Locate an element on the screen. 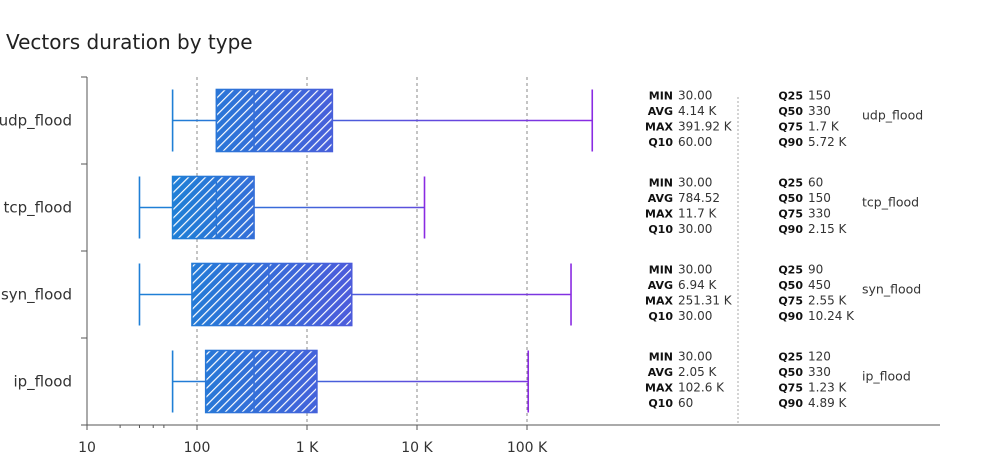 Image resolution: width=1000 pixels, height=460 pixels. stat-value-max: 11.7 K is located at coordinates (698, 214).